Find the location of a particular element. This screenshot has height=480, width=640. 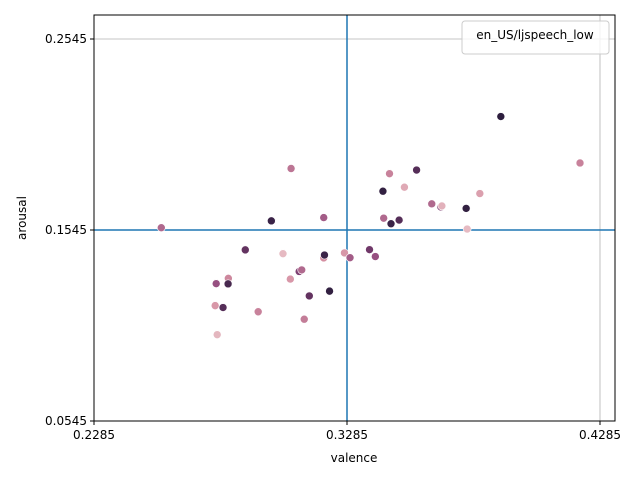

x-tick-label: 0.3285 is located at coordinates (347, 435).